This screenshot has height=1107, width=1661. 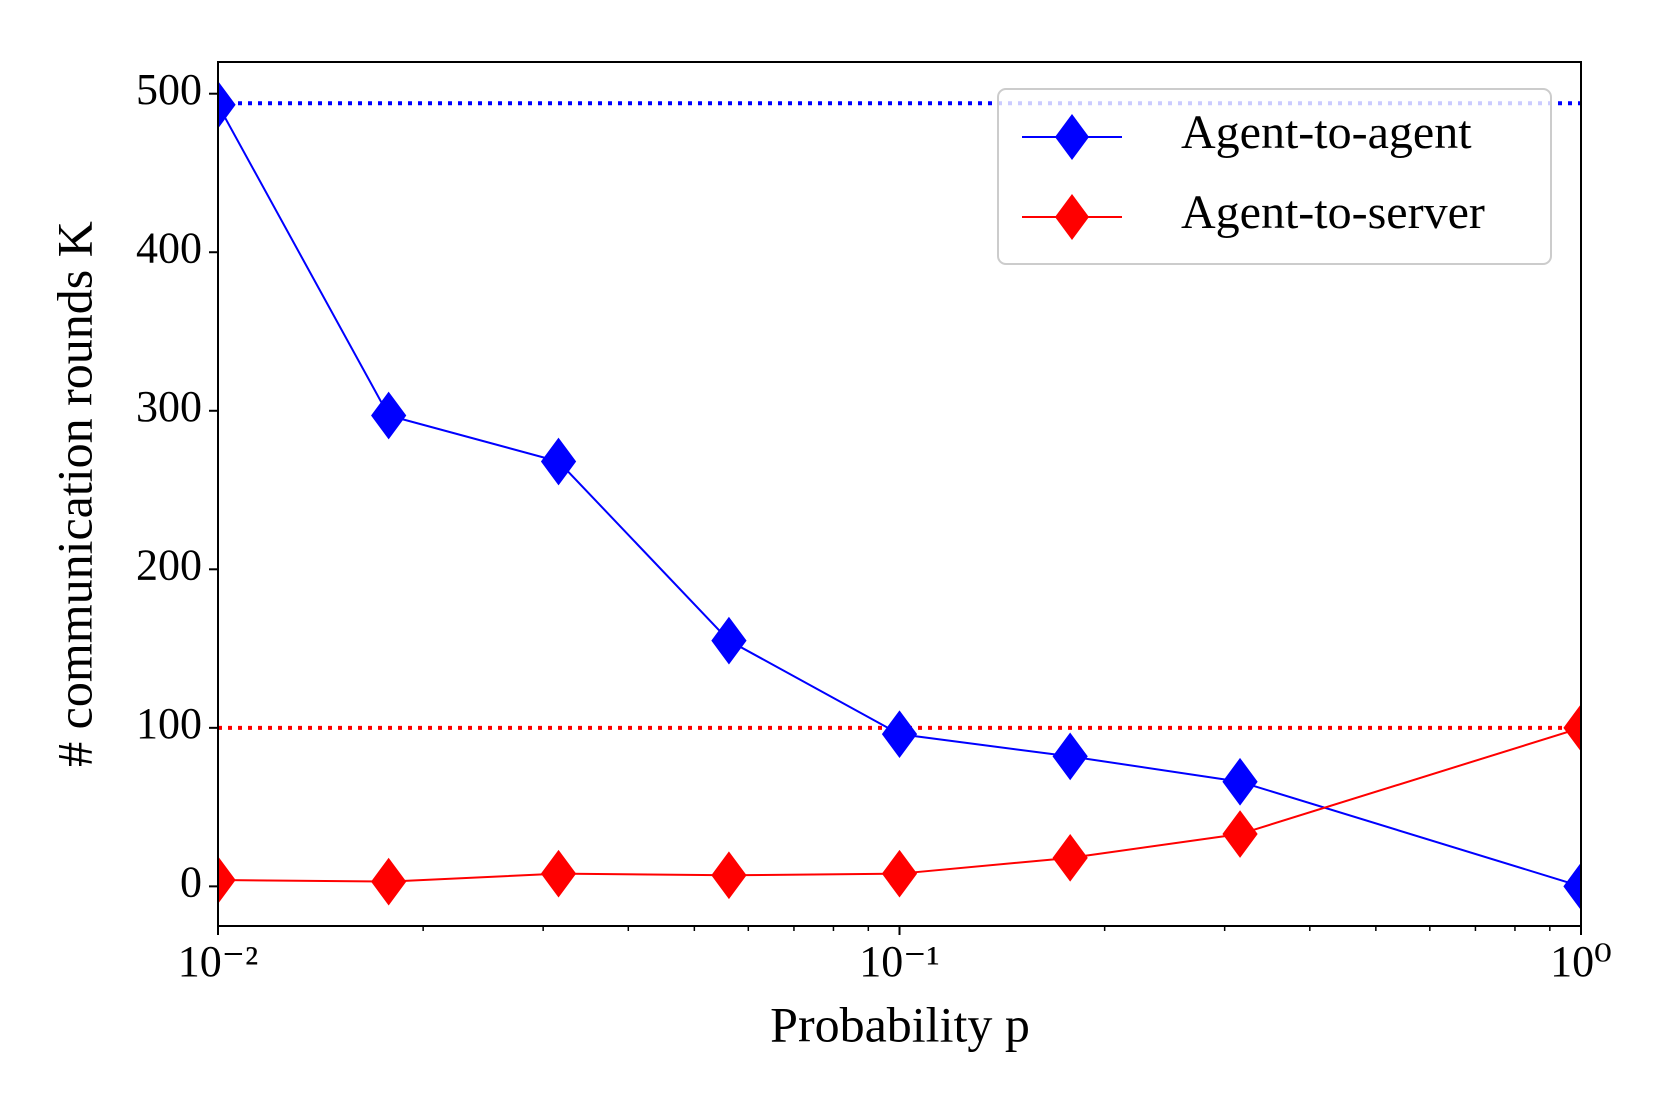 What do you see at coordinates (169, 564) in the screenshot?
I see `y-tick-label: 200` at bounding box center [169, 564].